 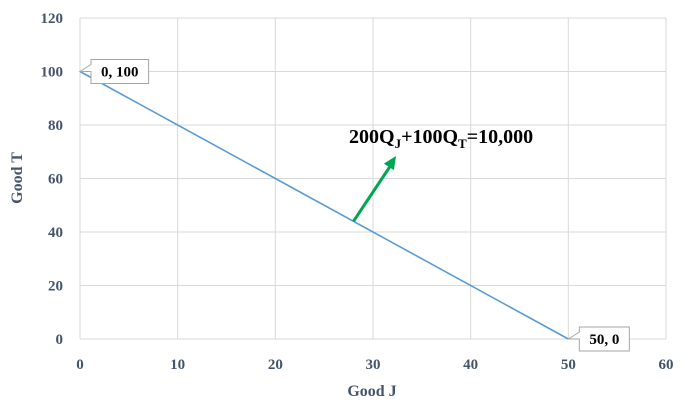 What do you see at coordinates (373, 192) in the screenshot?
I see `arrow-shaft` at bounding box center [373, 192].